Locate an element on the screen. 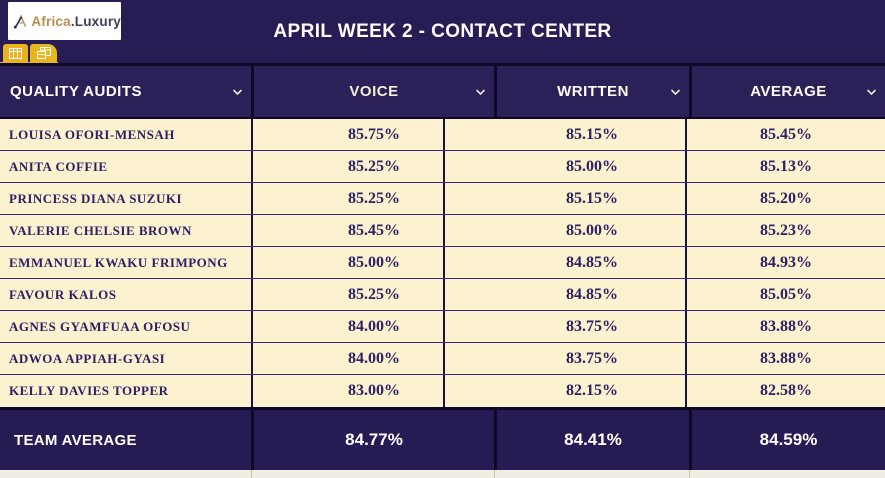 The width and height of the screenshot is (885, 478). pivot-table-icon is located at coordinates (43, 53).